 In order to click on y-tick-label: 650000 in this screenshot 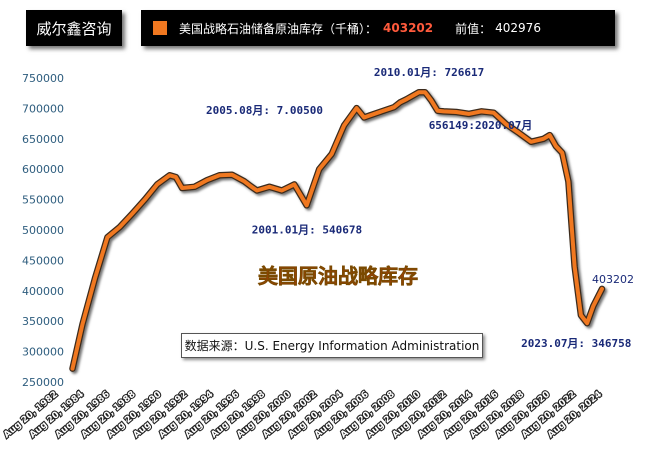, I will do `click(43, 139)`.